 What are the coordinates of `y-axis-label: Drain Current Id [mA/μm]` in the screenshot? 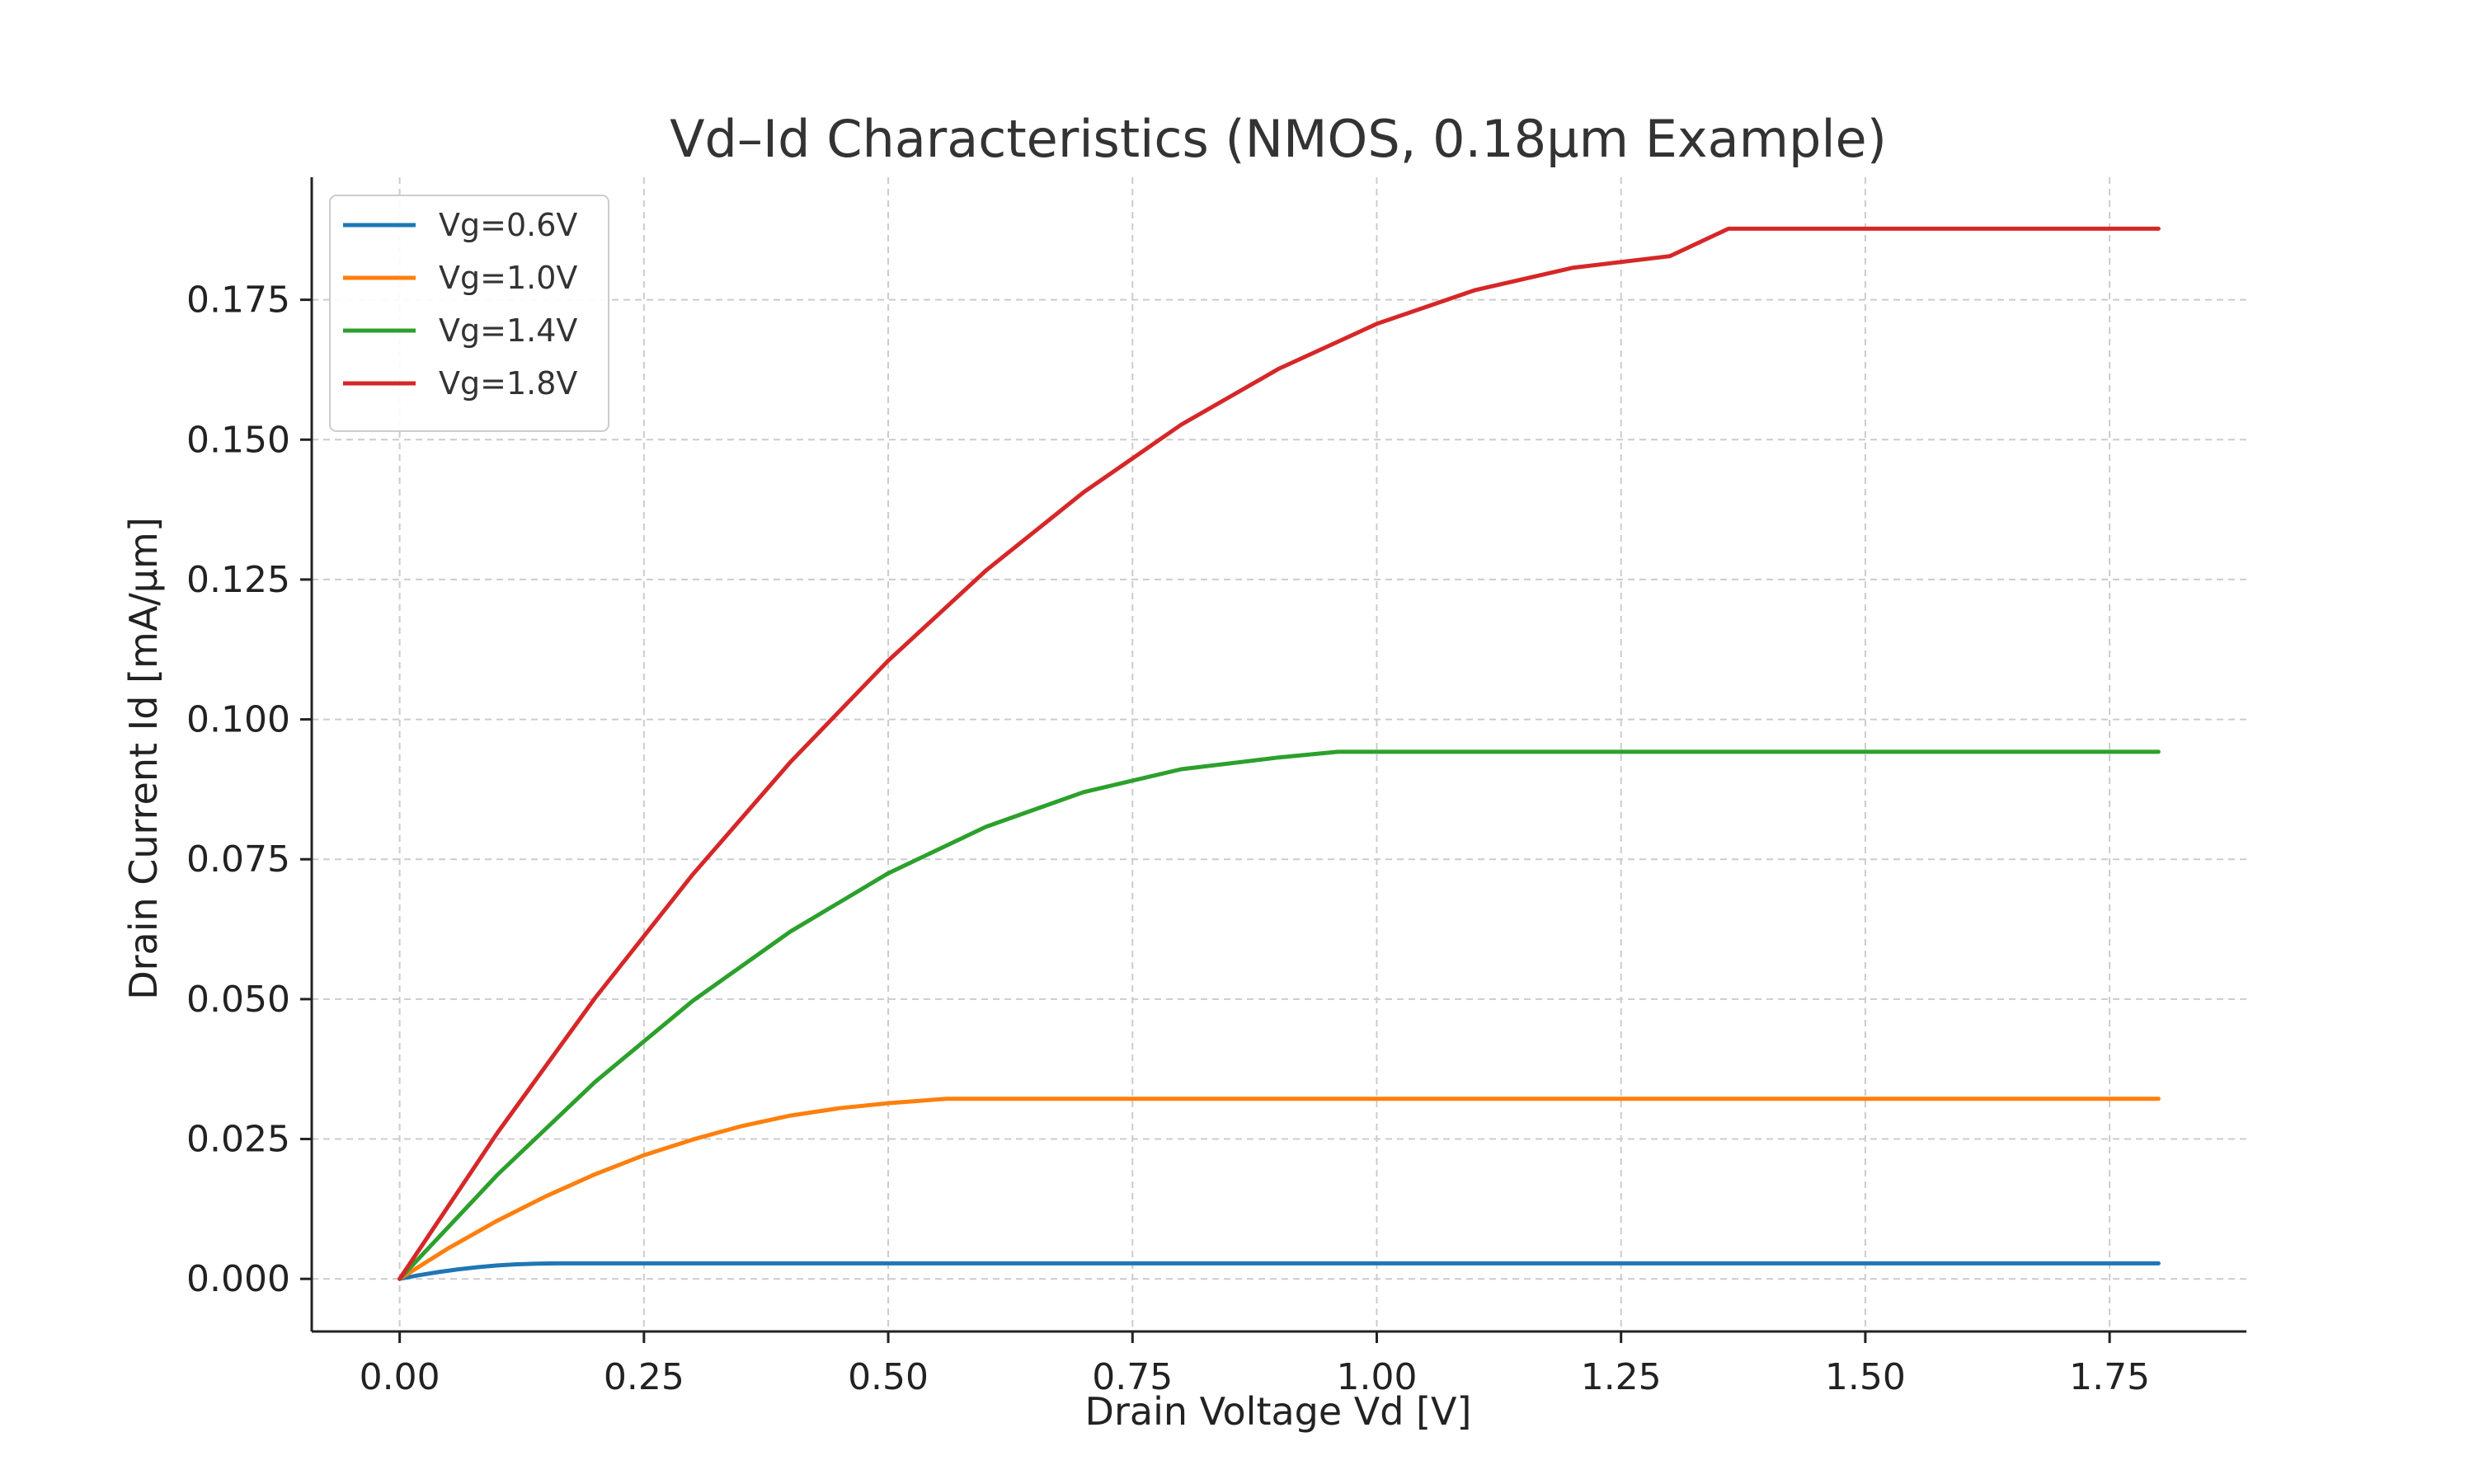 It's located at (143, 758).